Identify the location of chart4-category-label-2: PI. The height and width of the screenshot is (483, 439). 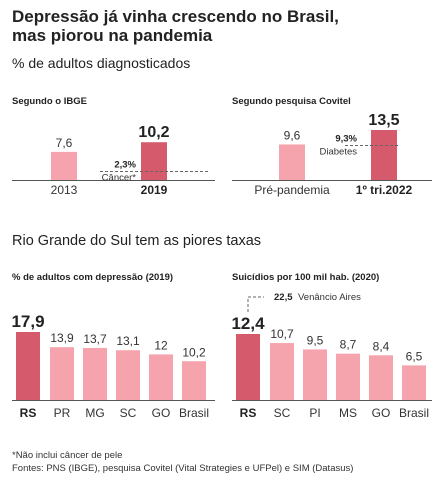
(314, 413).